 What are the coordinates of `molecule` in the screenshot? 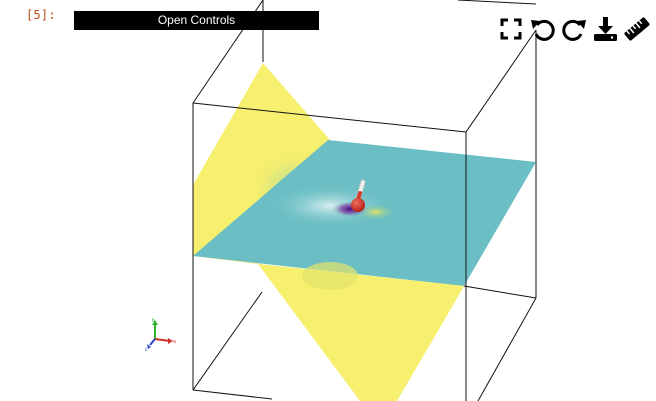 It's located at (358, 195).